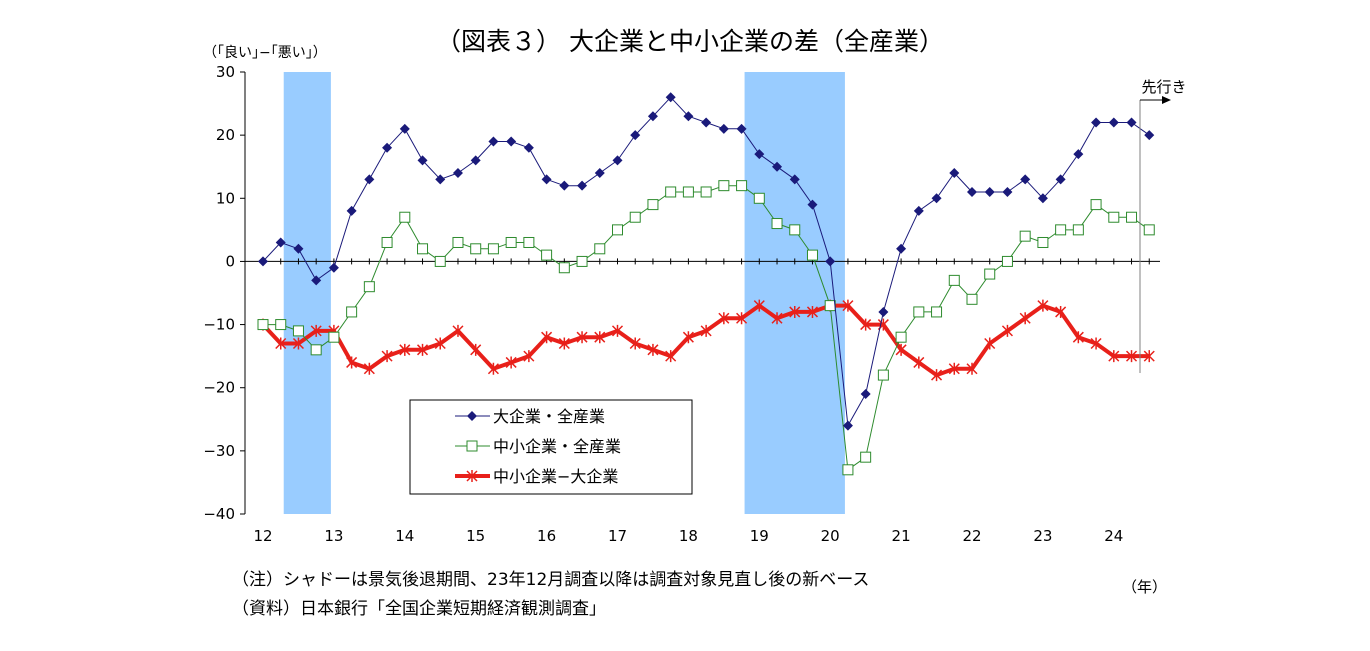 The image size is (1370, 651). I want to click on legend-small-label: 中小企業・全産業, so click(557, 446).